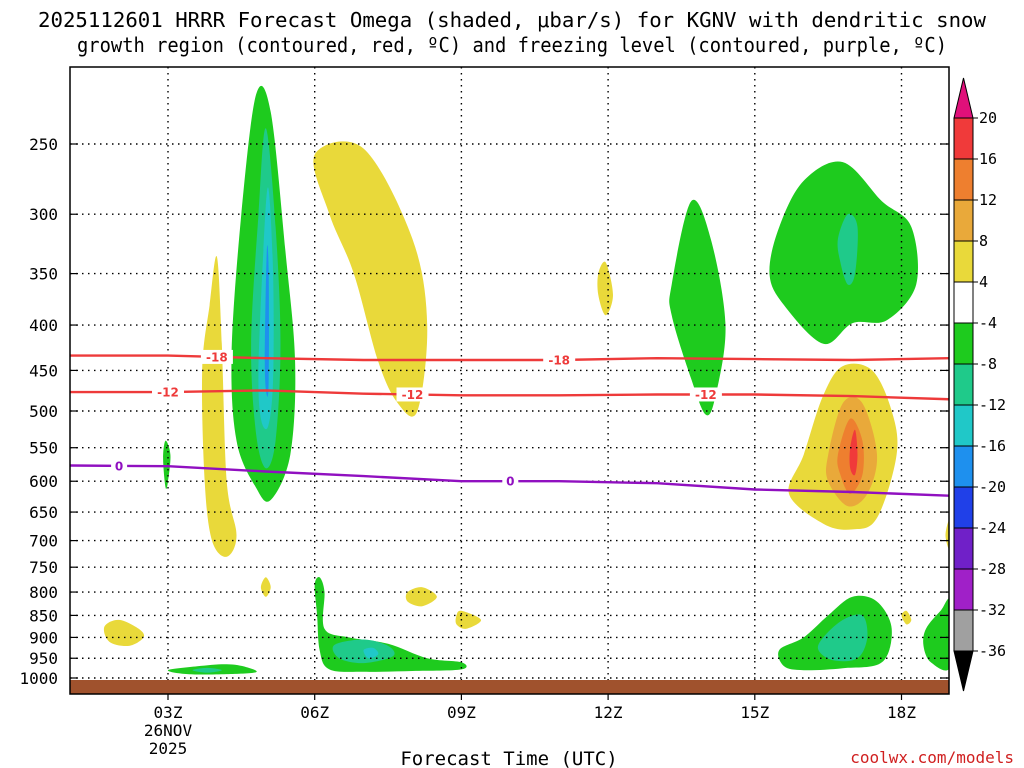  Describe the element at coordinates (963, 98) in the screenshot. I see `colorbar-arrow-top` at that location.